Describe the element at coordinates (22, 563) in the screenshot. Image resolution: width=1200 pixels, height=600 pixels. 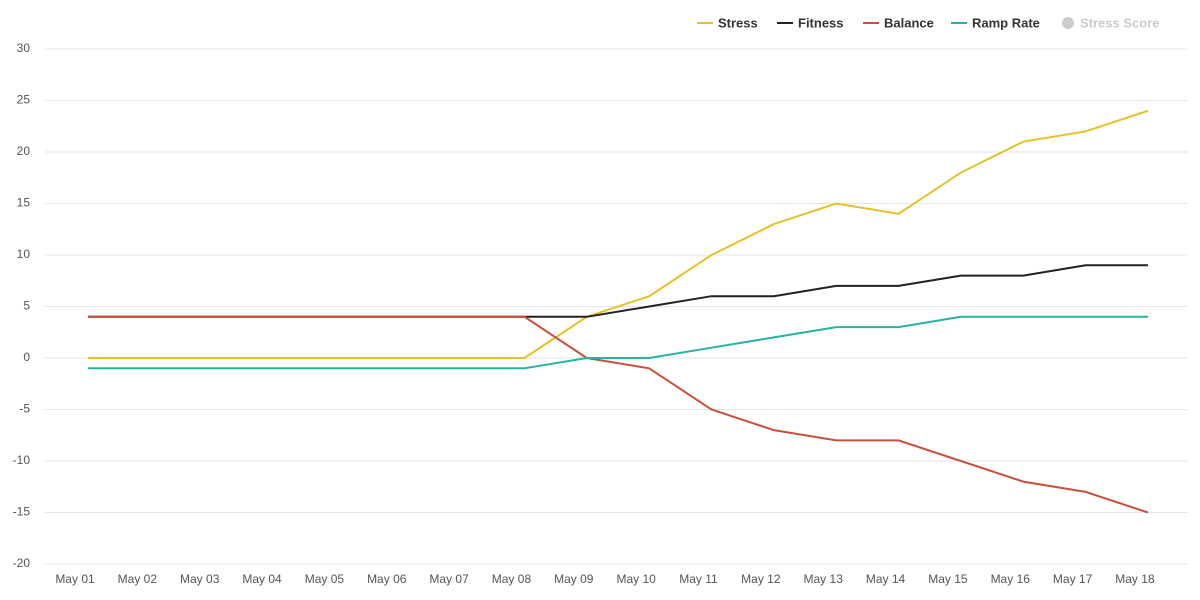
I see `y-tick-label: -20` at that location.